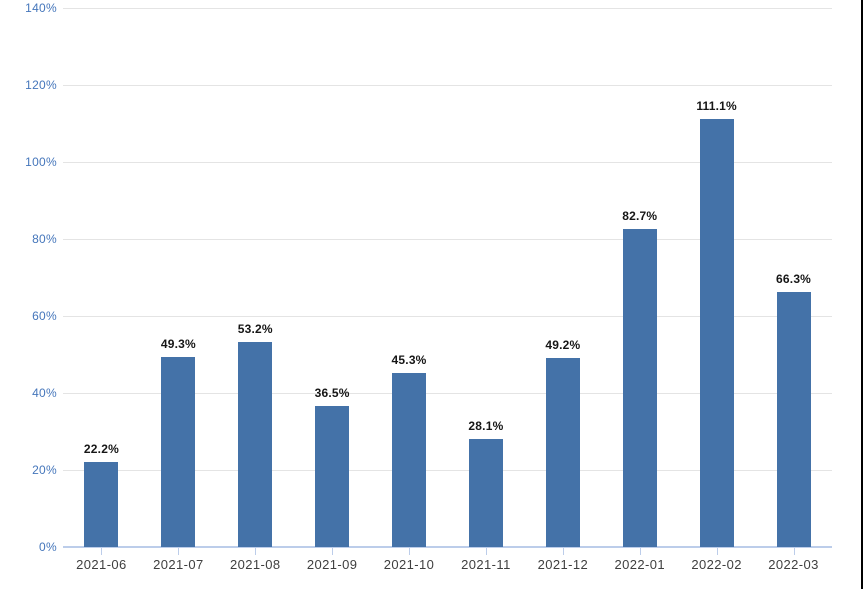 The height and width of the screenshot is (589, 866). What do you see at coordinates (44, 470) in the screenshot?
I see `y-axis-tick-label: 20%` at bounding box center [44, 470].